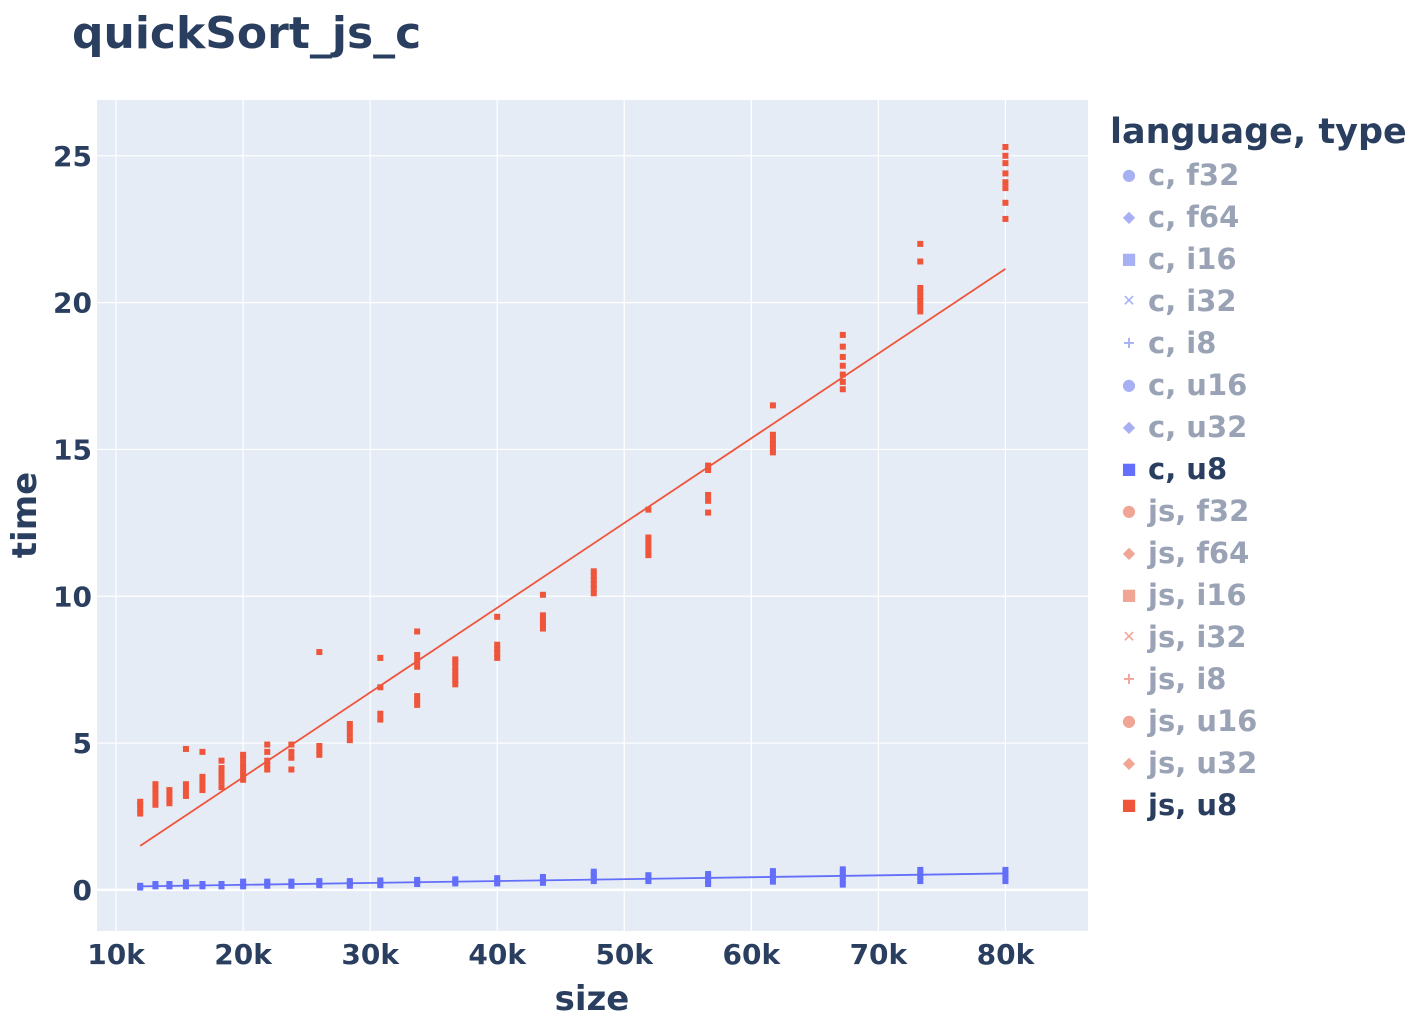  Describe the element at coordinates (82, 890) in the screenshot. I see `y-tick-label: 0` at that location.